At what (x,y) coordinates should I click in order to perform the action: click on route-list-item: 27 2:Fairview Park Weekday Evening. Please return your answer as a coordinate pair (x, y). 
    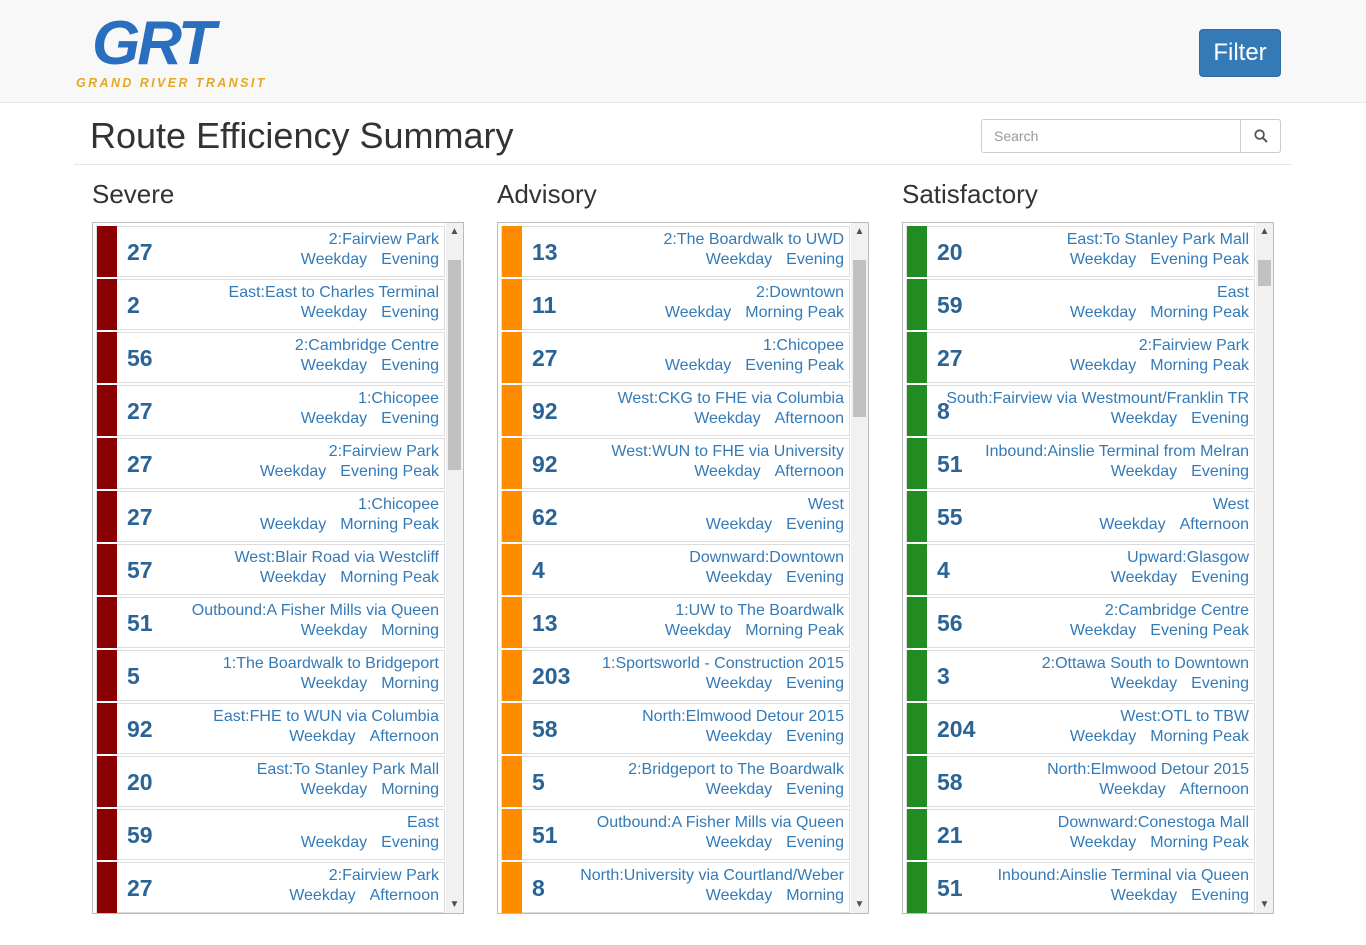
    Looking at the image, I should click on (270, 251).